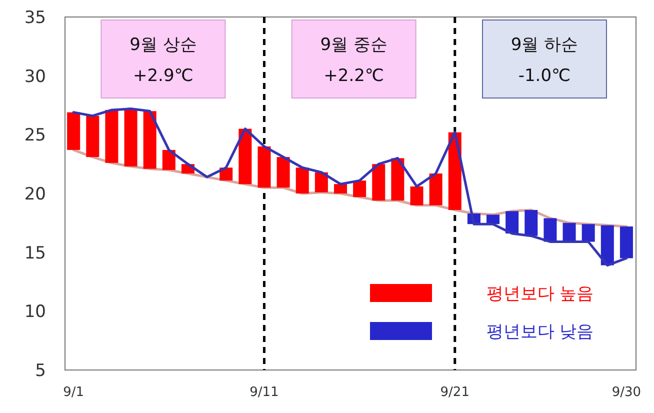  I want to click on y-tick-label: 15, so click(35, 253).